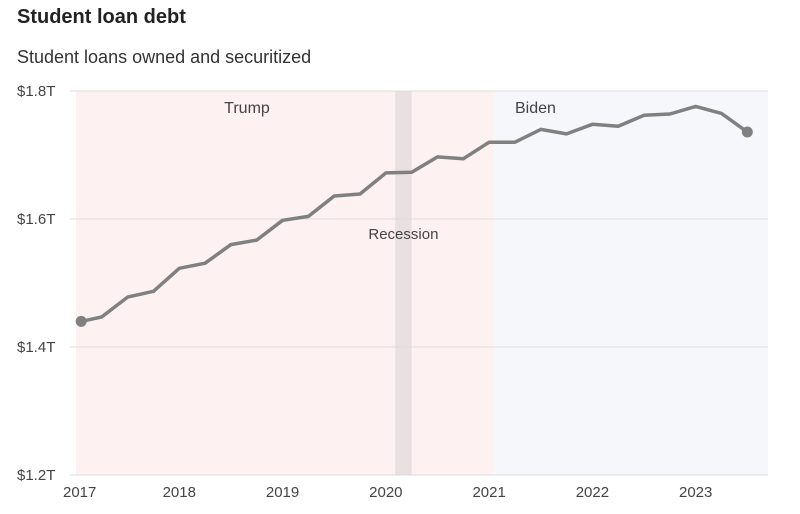  I want to click on region-labels: Trump Biden Recession, so click(390, 171).